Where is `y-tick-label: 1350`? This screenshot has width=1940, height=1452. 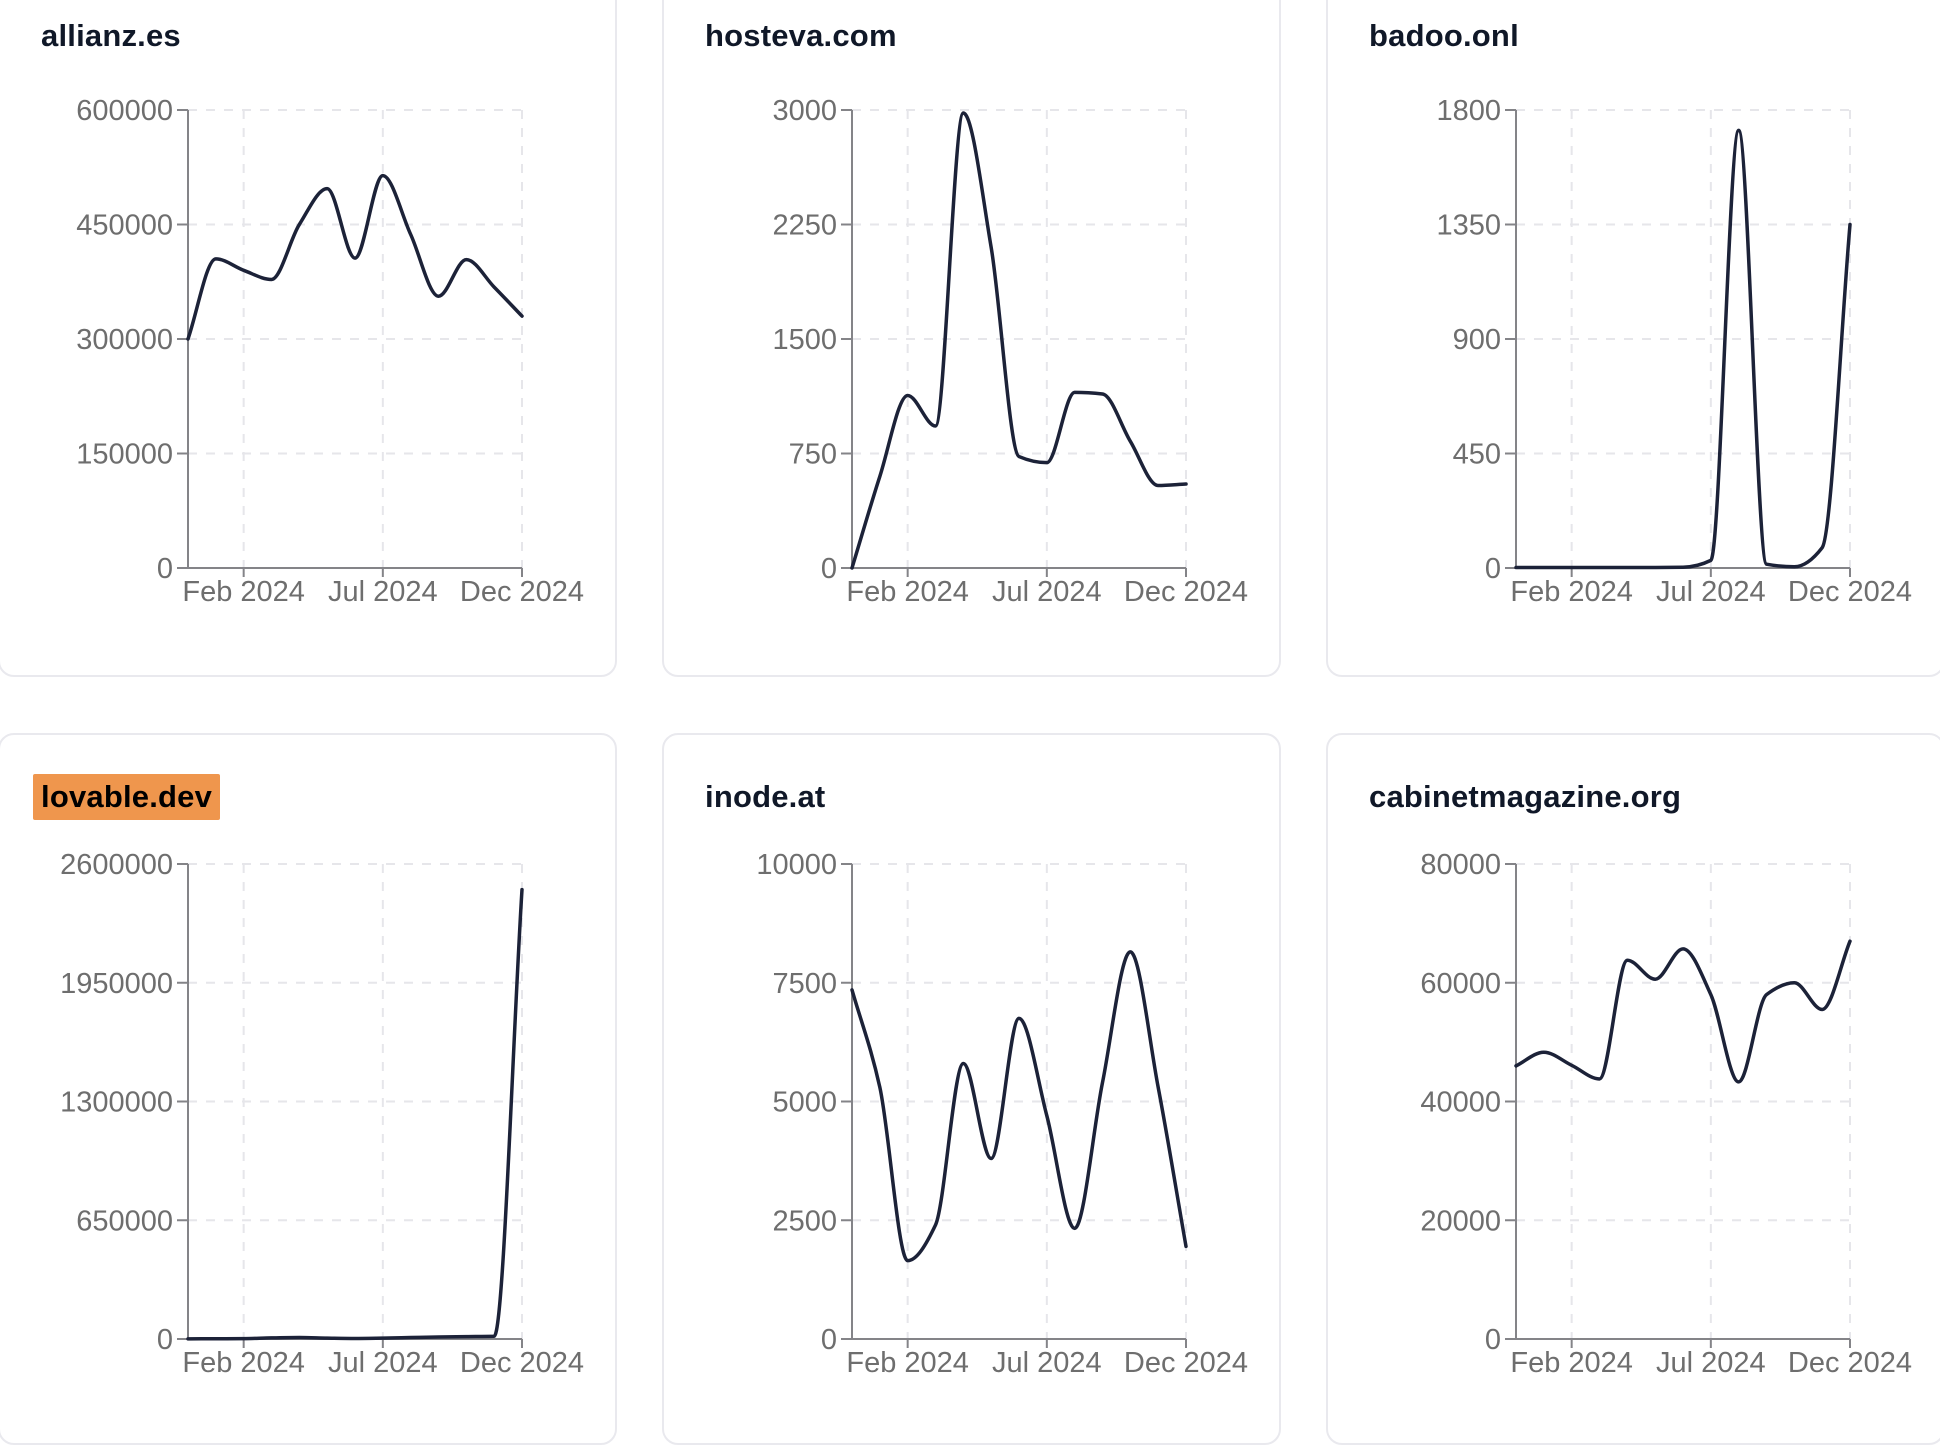 y-tick-label: 1350 is located at coordinates (1468, 226).